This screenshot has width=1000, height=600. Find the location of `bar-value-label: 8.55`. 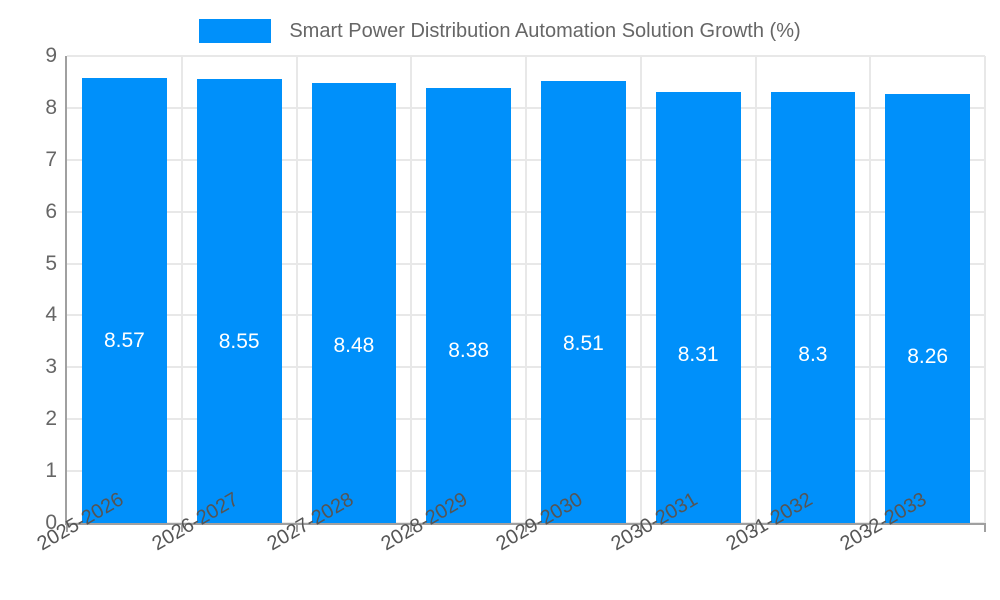

bar-value-label: 8.55 is located at coordinates (239, 342).